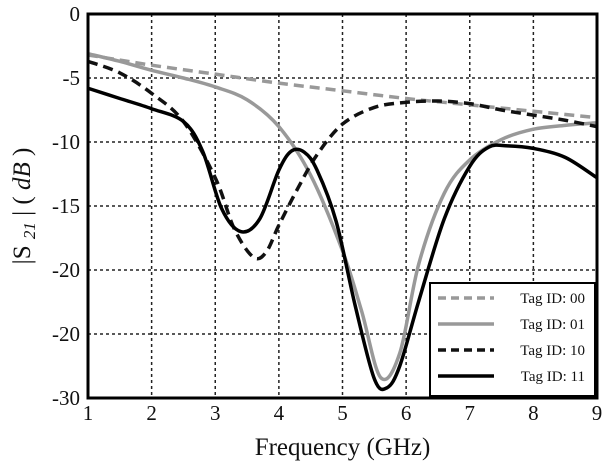 Image resolution: width=613 pixels, height=470 pixels. Describe the element at coordinates (22, 152) in the screenshot. I see `y-axis-title-suffix: )` at that location.